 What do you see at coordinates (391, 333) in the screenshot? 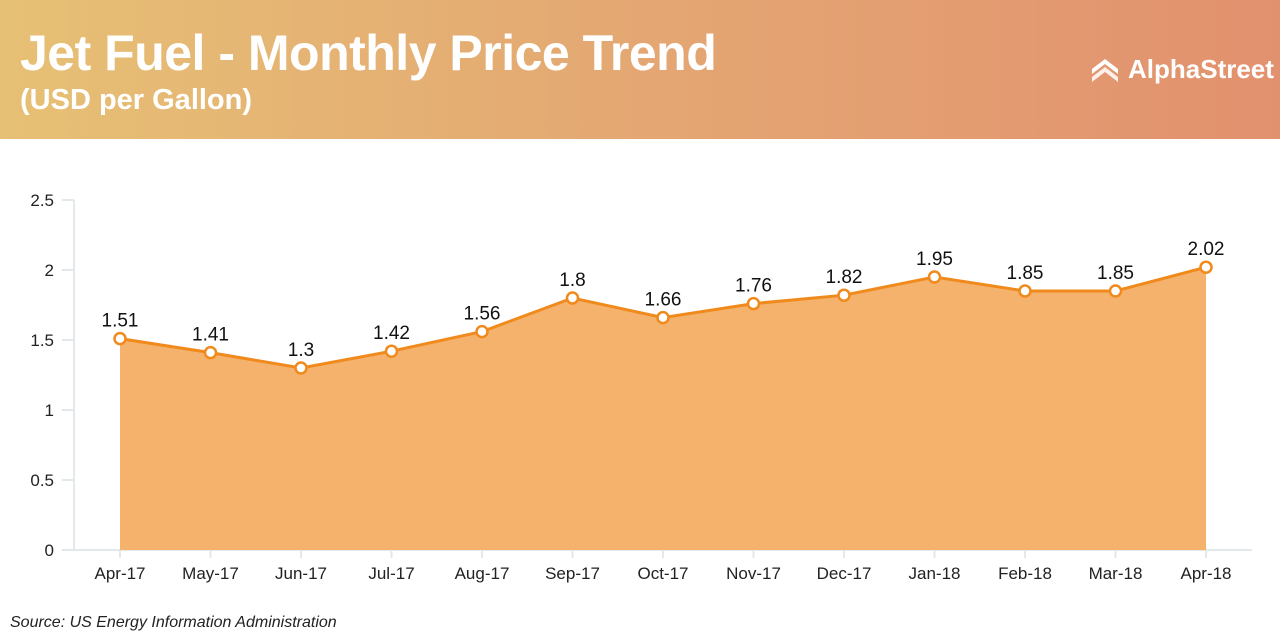
I see `data-label: 1.42` at bounding box center [391, 333].